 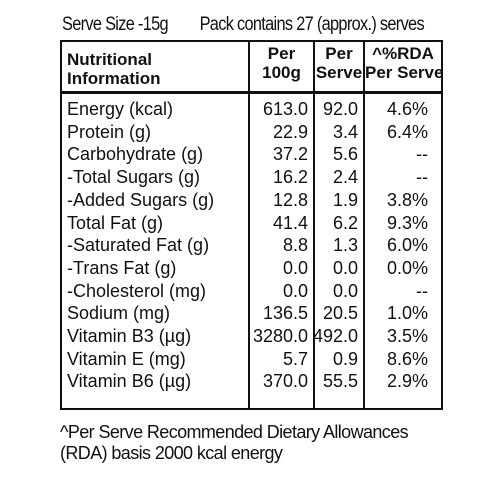 I want to click on nutrient-name: Vitamin E (mg), so click(x=126, y=358).